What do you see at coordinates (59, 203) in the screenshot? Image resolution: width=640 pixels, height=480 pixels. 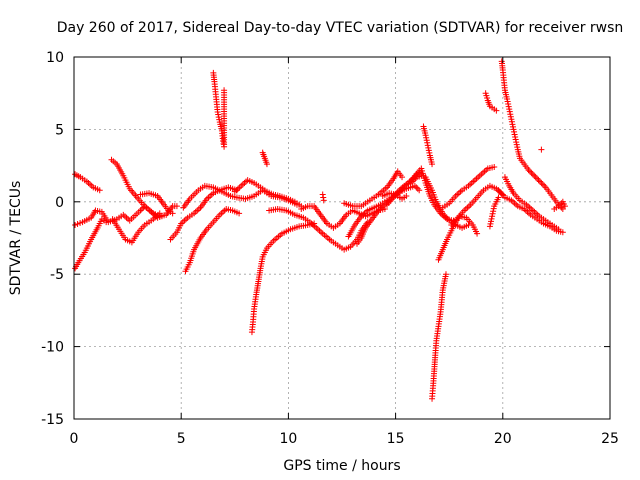 I see `y-tick-label: 0` at bounding box center [59, 203].